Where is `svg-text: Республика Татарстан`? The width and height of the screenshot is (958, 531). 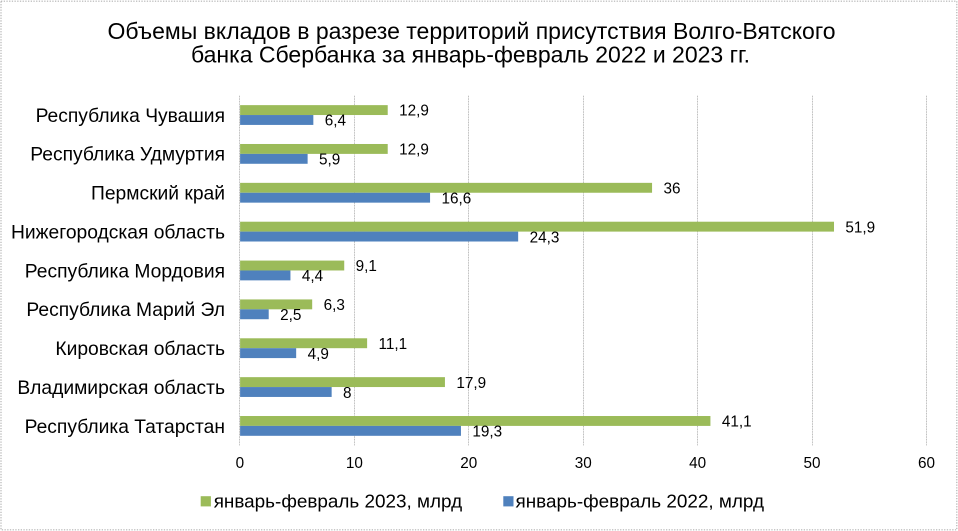 svg-text: Республика Татарстан is located at coordinates (125, 427).